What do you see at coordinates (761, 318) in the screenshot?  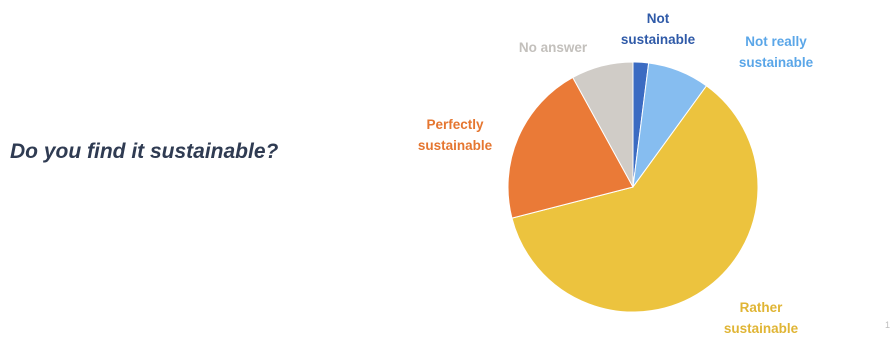 I see `pie-label: Rather sustainable` at bounding box center [761, 318].